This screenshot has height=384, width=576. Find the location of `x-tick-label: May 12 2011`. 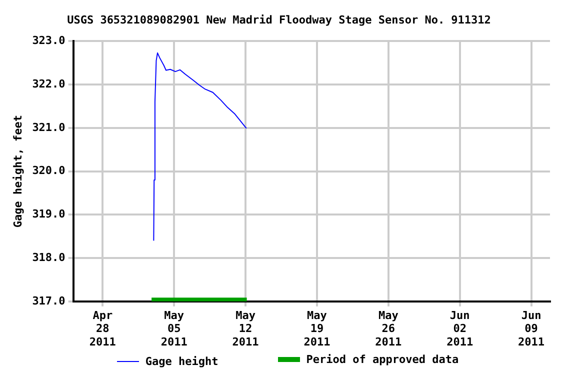

x-tick-label: May 12 2011 is located at coordinates (246, 328).